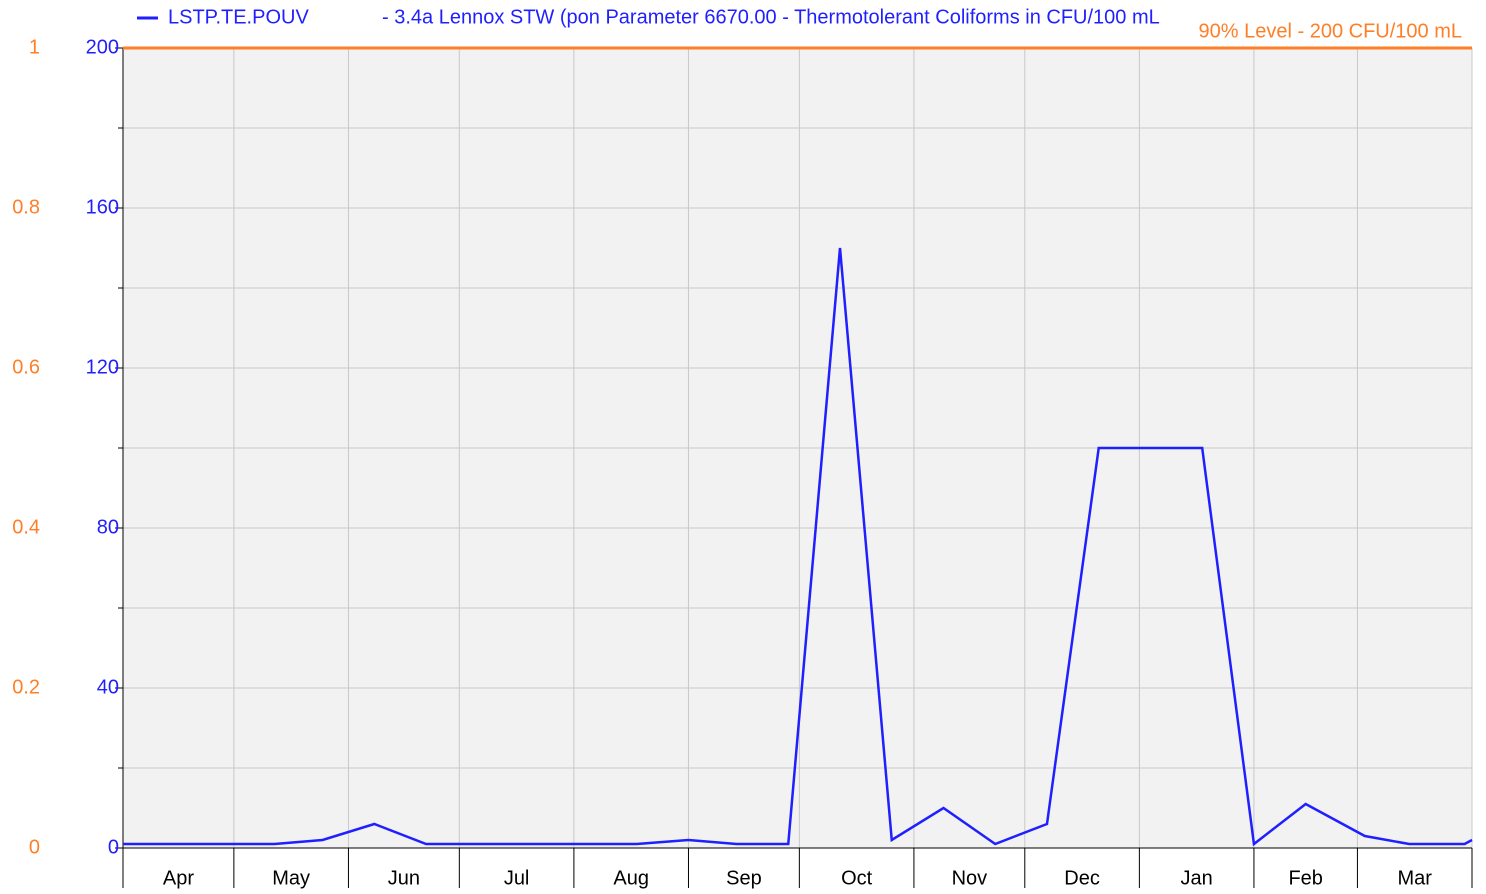  Describe the element at coordinates (34, 847) in the screenshot. I see `y2-tick-label: 0` at that location.